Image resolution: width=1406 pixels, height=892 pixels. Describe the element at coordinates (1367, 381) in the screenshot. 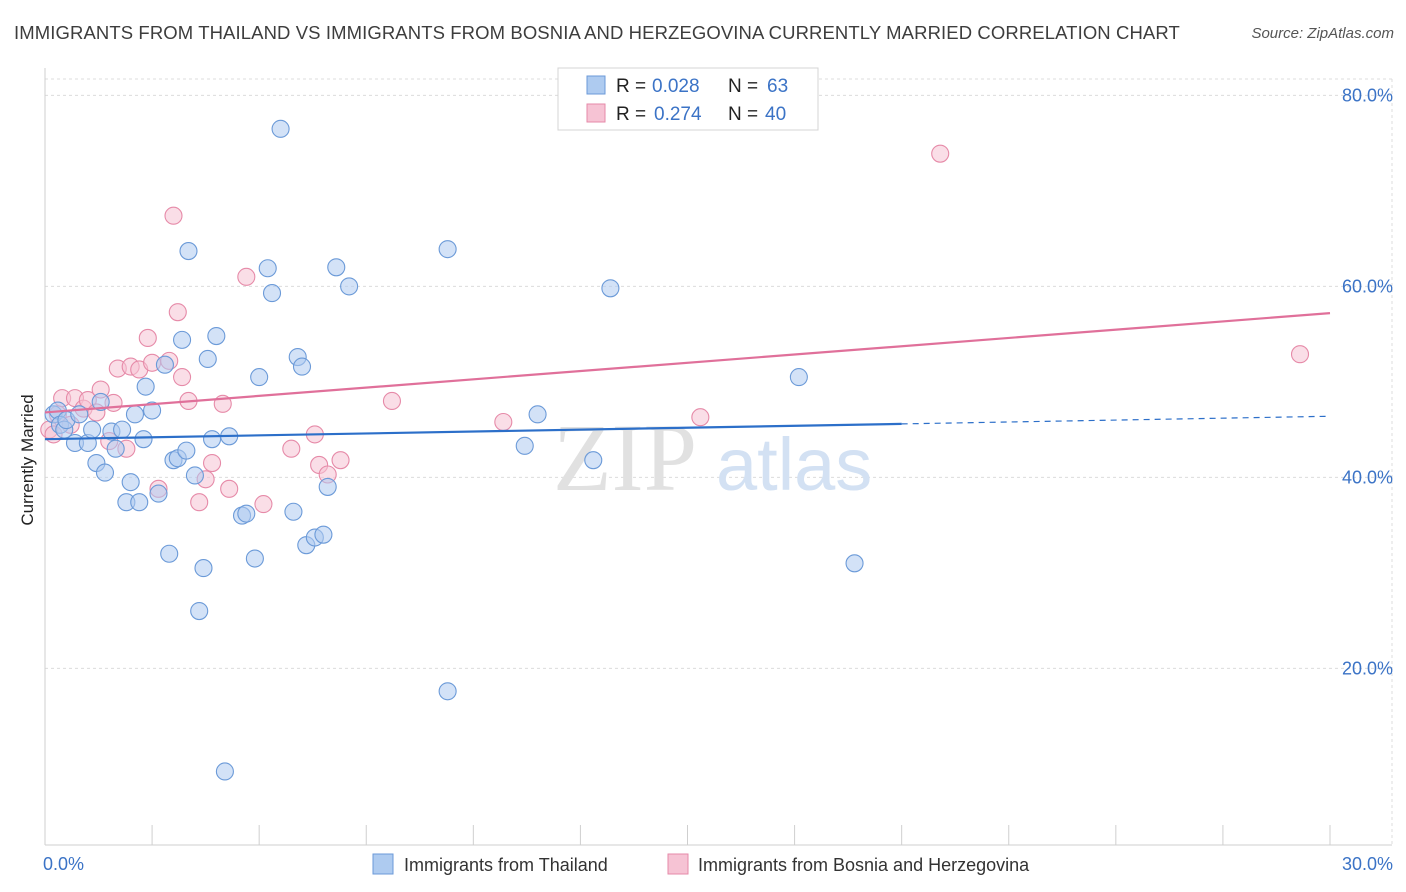

I see `y-tick-labels: 20.0% 40.0% 60.0% 80.0%` at that location.